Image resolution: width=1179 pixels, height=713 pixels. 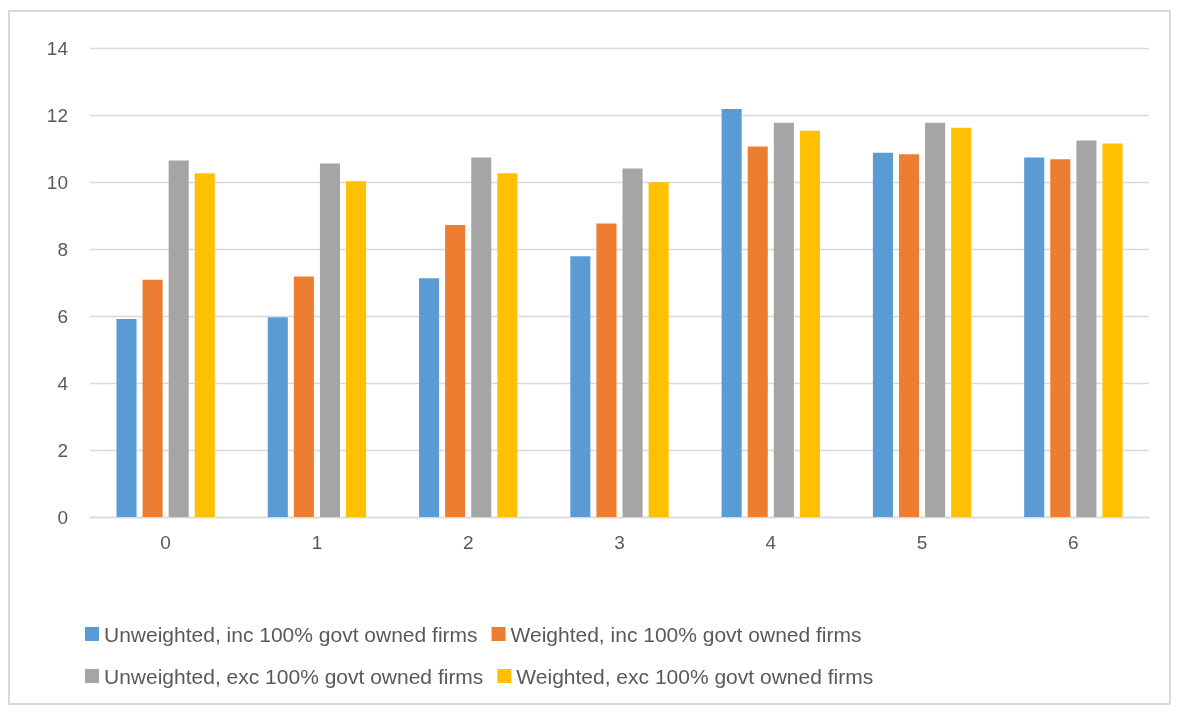 What do you see at coordinates (62, 517) in the screenshot?
I see `y-tick-label: 0` at bounding box center [62, 517].